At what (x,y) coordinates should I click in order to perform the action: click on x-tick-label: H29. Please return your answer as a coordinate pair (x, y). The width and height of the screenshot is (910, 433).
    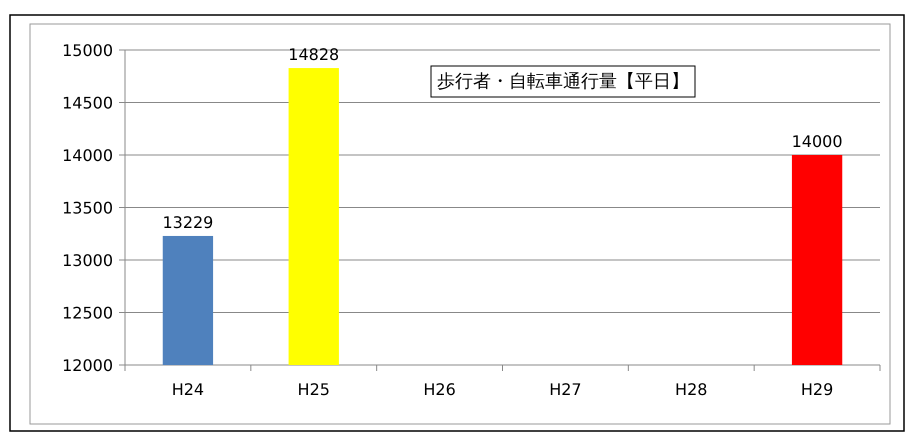
    Looking at the image, I should click on (817, 389).